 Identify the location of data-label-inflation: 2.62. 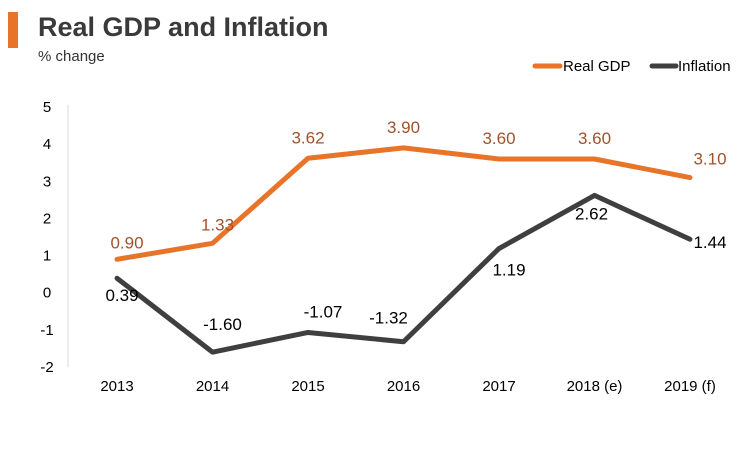
(591, 213).